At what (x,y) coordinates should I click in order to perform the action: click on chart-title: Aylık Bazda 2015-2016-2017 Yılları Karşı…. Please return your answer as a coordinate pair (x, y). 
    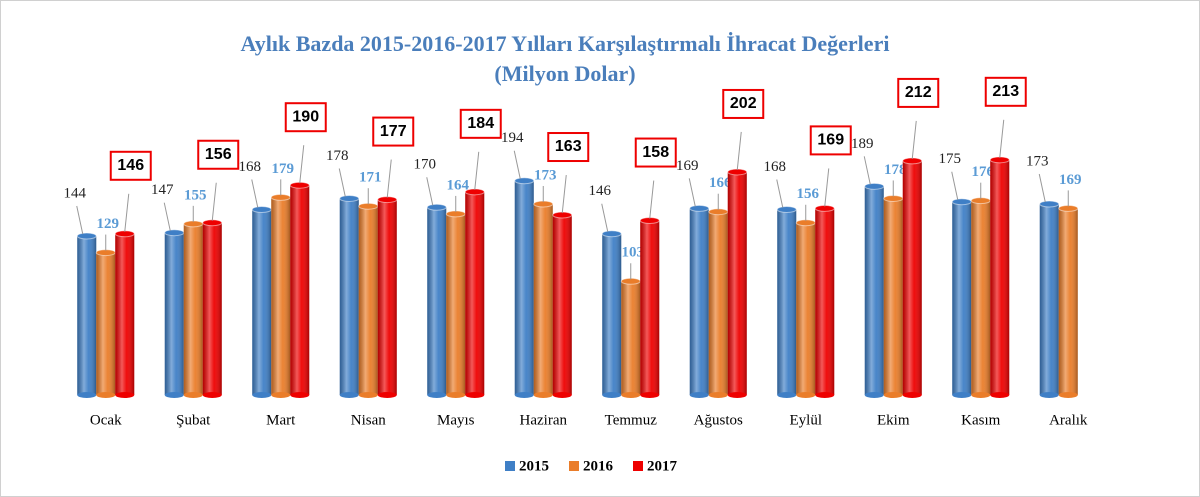
    Looking at the image, I should click on (565, 43).